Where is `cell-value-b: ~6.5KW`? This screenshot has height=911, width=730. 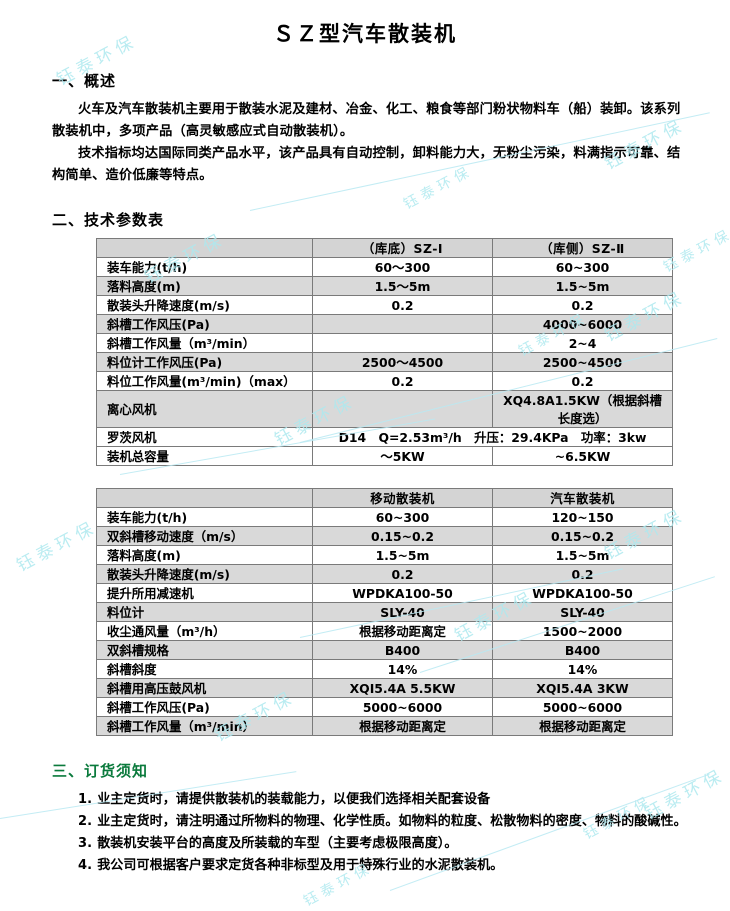 cell-value-b: ~6.5KW is located at coordinates (582, 456).